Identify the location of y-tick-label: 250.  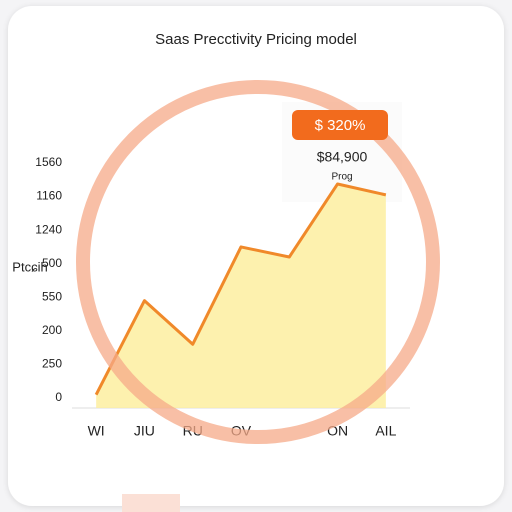
(52, 364).